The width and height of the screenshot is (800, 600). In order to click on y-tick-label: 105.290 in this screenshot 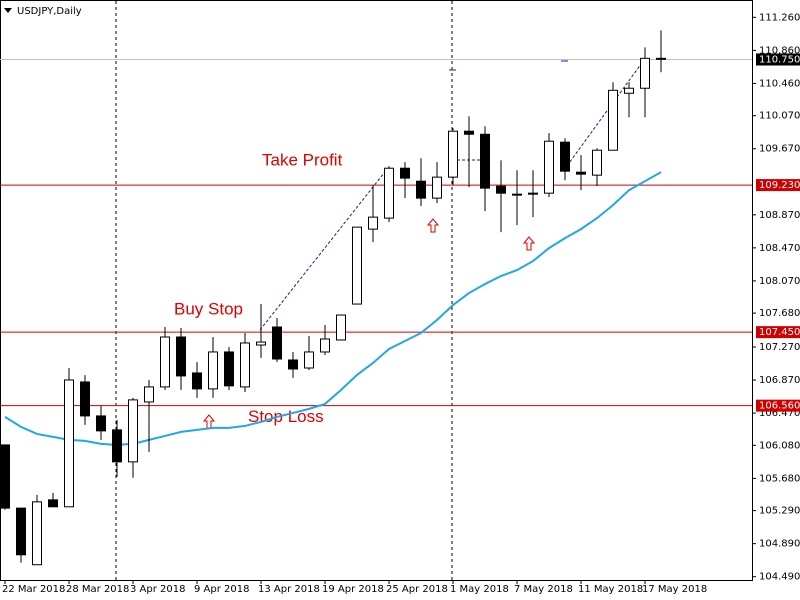, I will do `click(779, 511)`.